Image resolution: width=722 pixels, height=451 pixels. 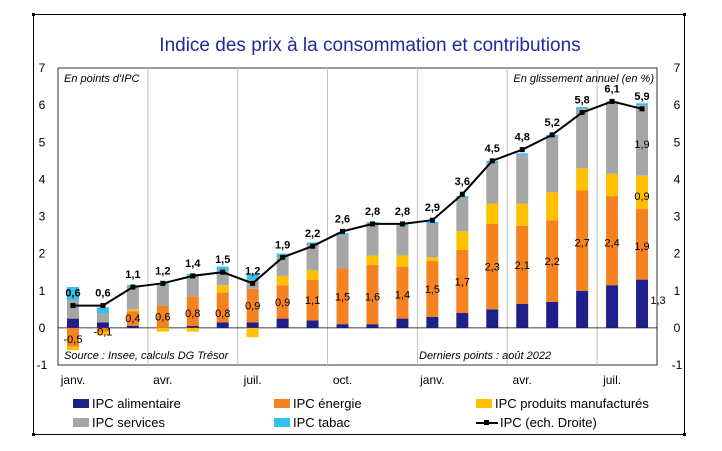 I want to click on legend-label-energie: IPC énergie, so click(x=327, y=403).